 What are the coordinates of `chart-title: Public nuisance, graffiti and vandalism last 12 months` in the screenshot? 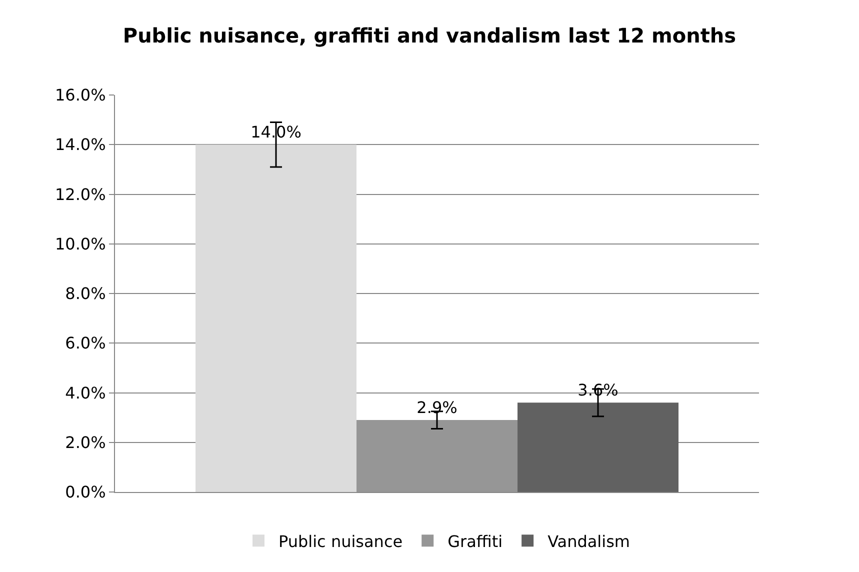 It's located at (429, 36).